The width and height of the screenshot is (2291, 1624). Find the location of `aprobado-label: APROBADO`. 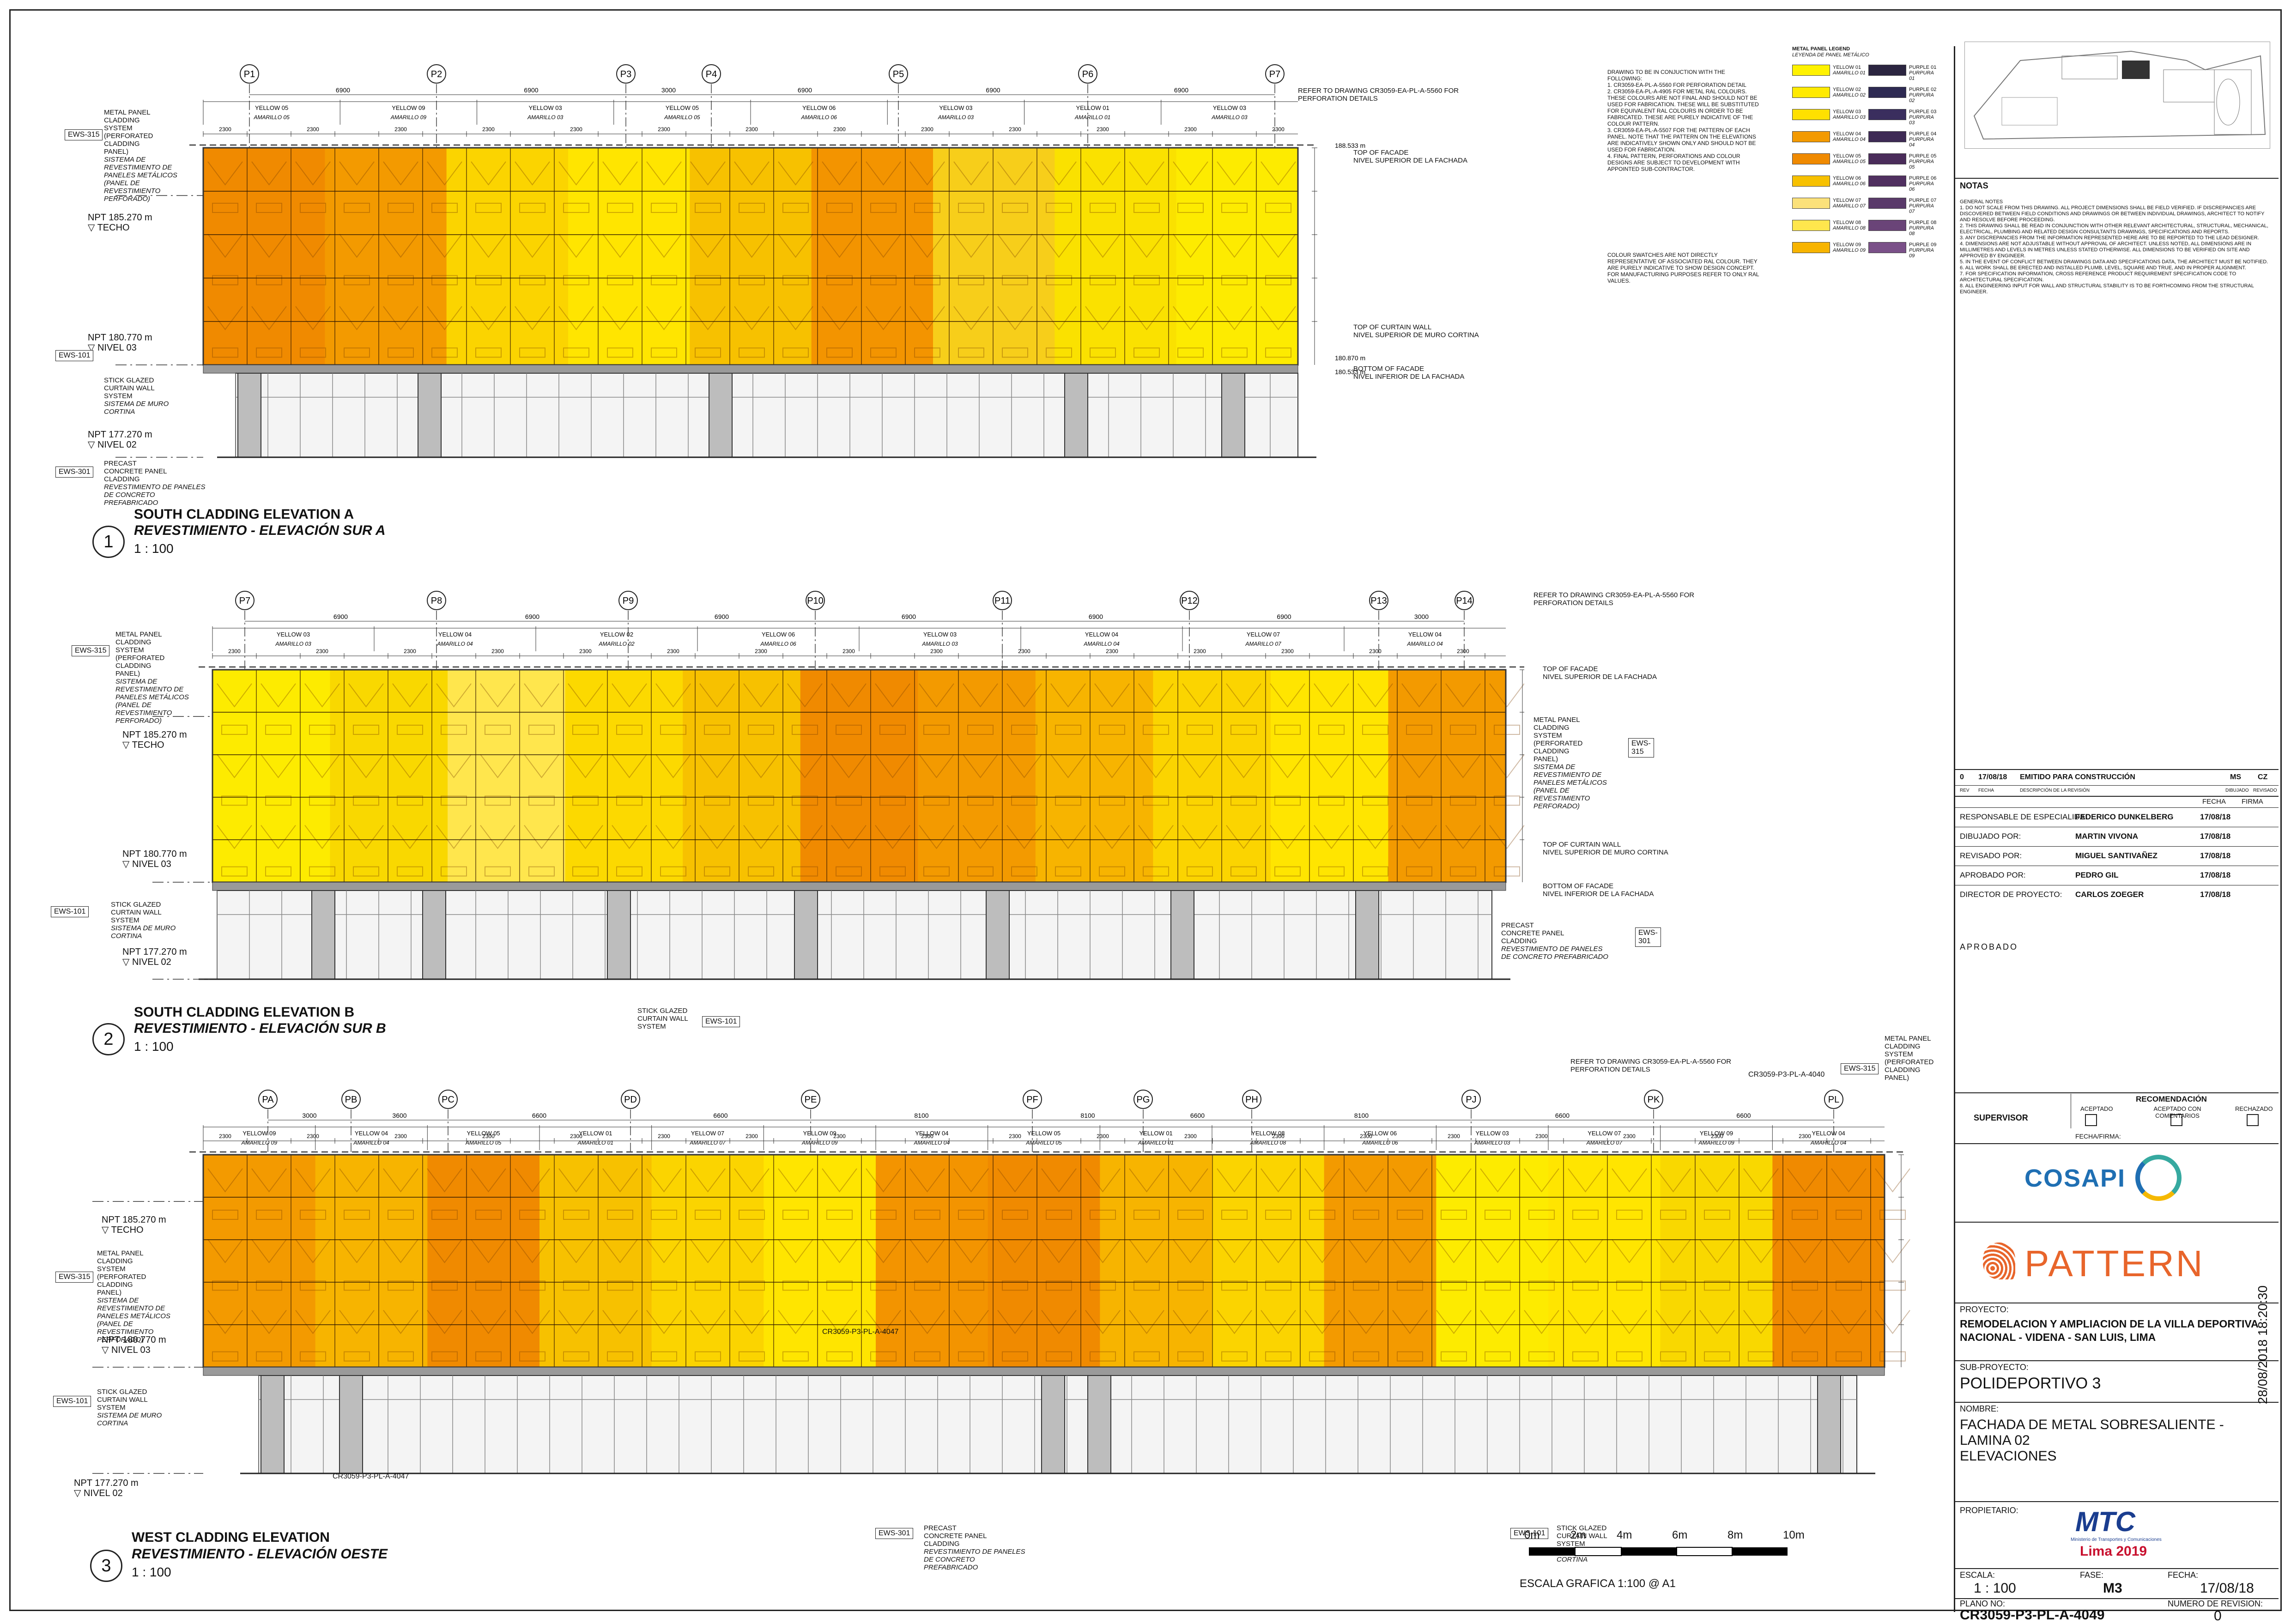

aprobado-label: APROBADO is located at coordinates (1989, 947).